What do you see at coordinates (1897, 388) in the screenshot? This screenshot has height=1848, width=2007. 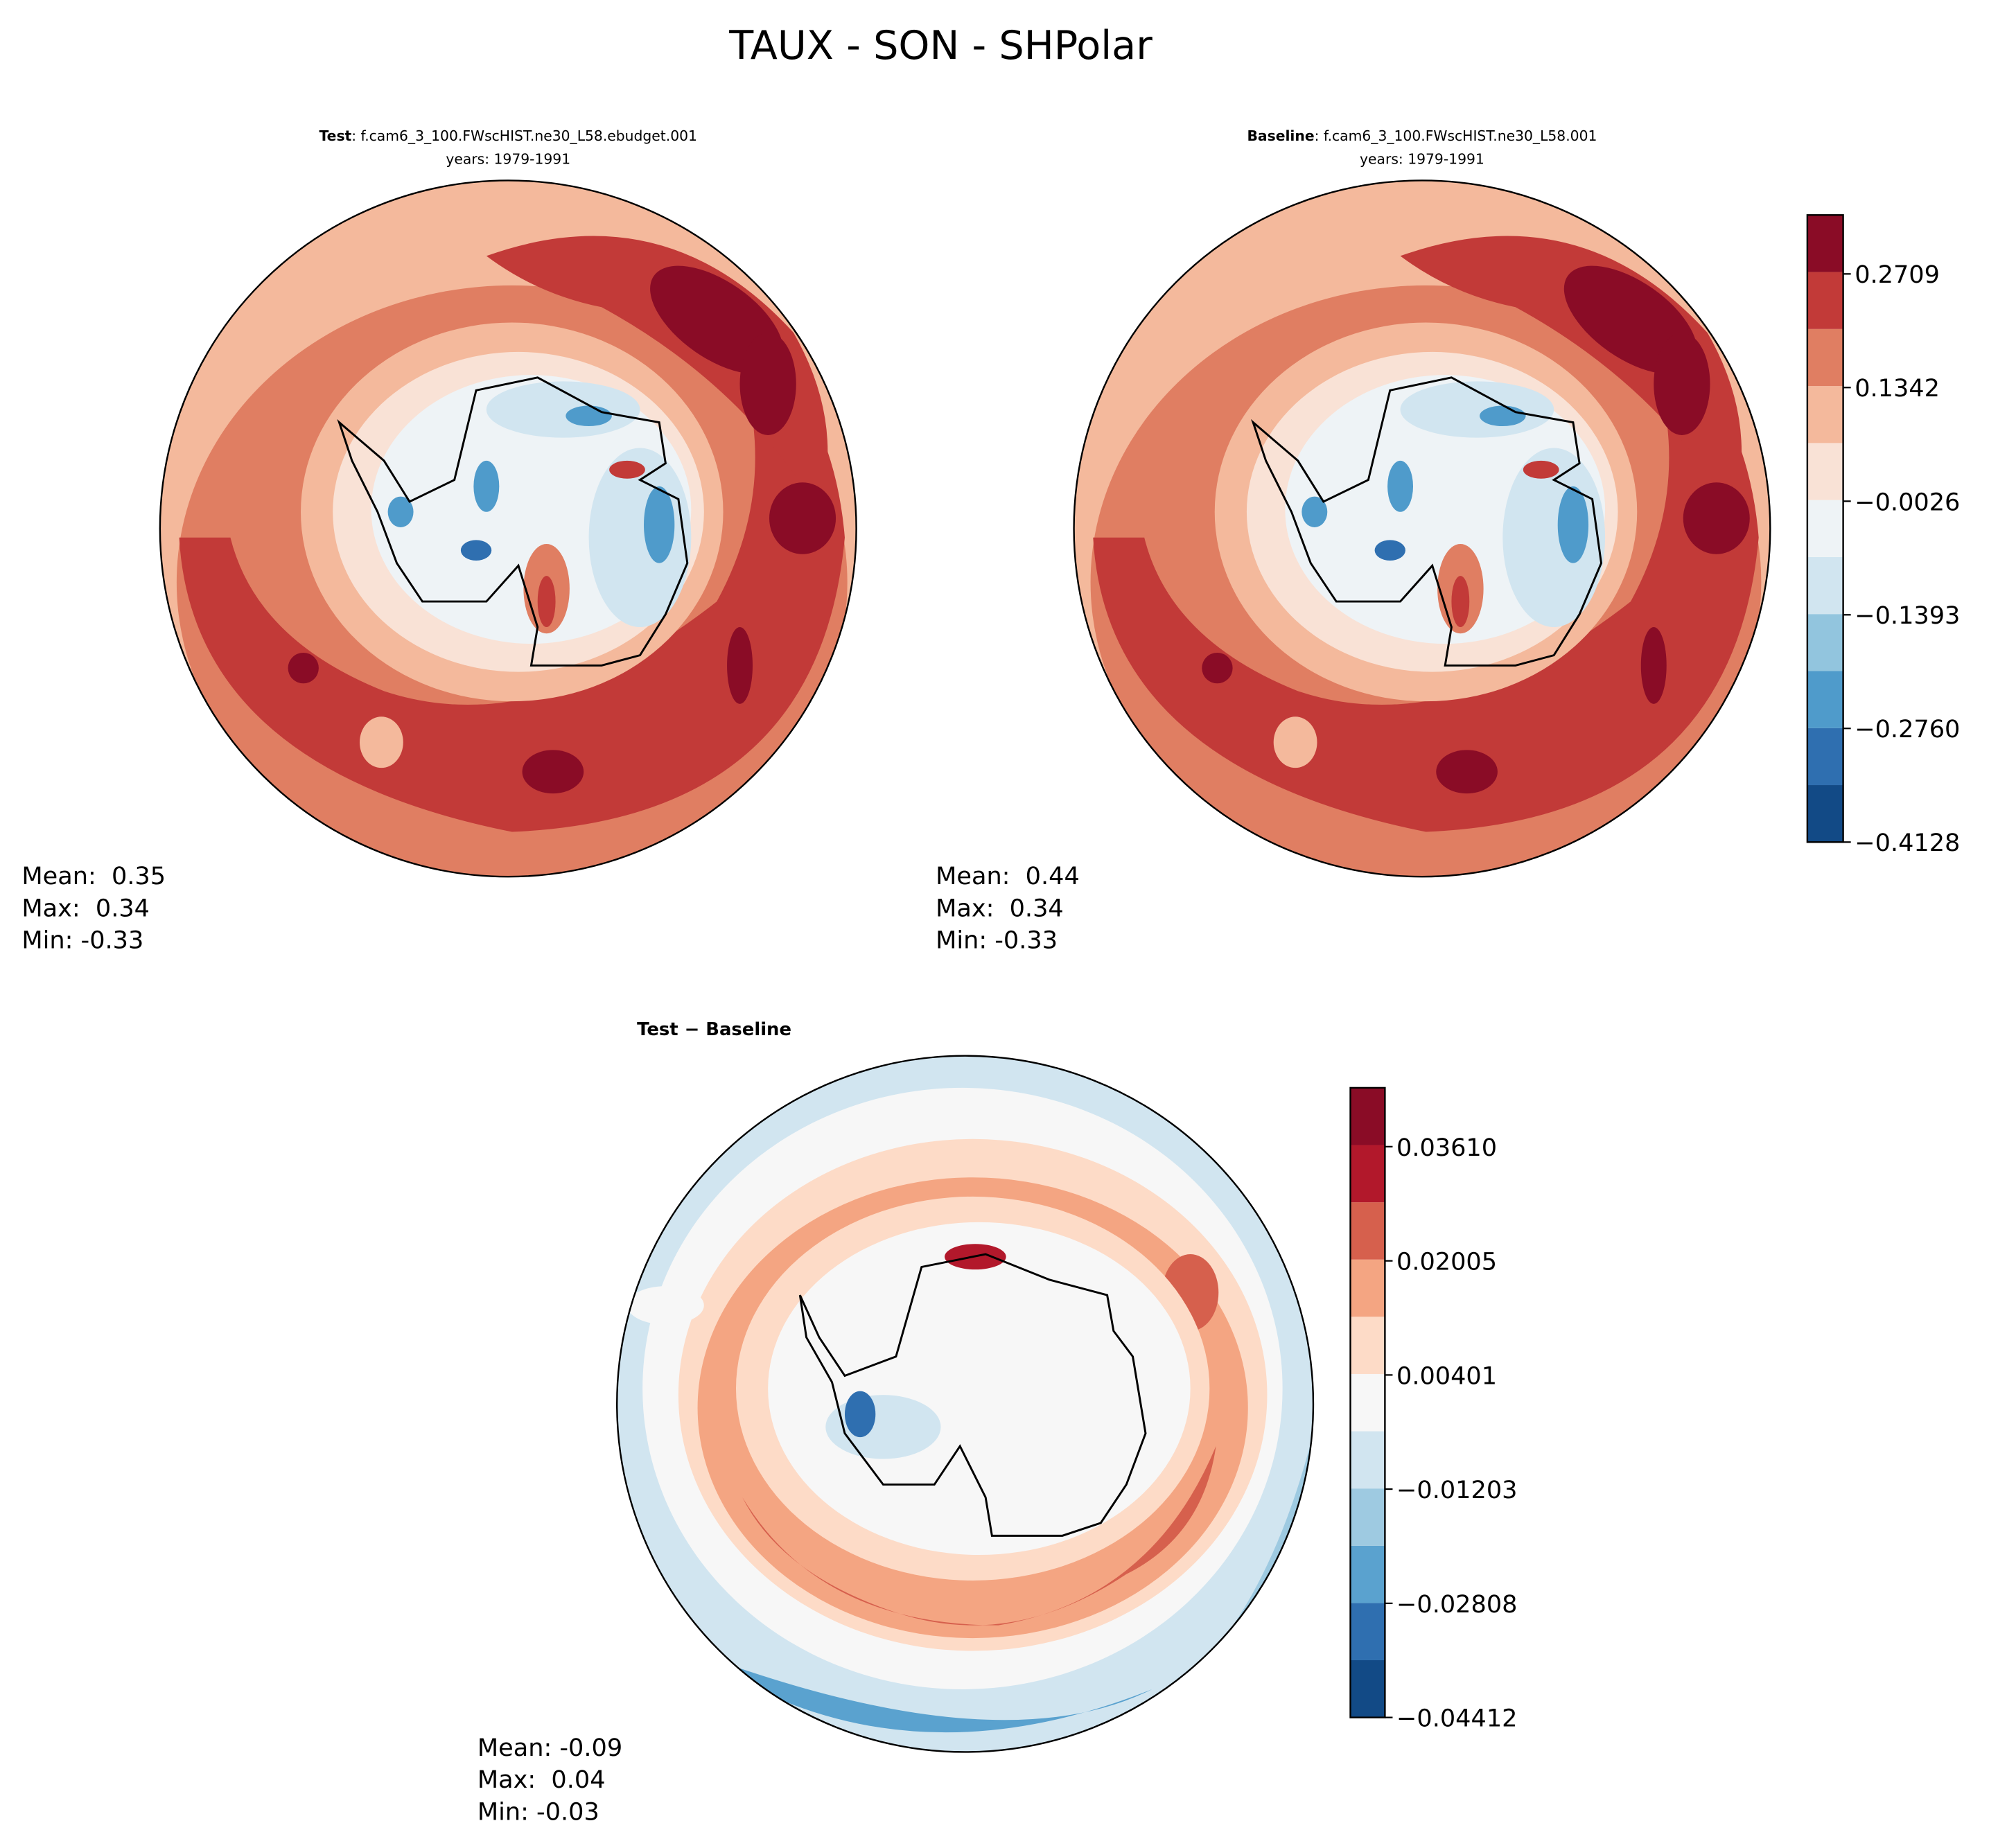 I see `colorbar-tick-label: 0.1342` at bounding box center [1897, 388].